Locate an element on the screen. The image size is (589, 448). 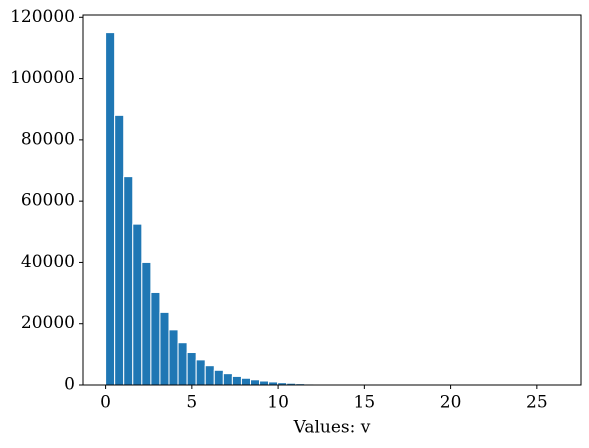
x-tick-label: 5 is located at coordinates (191, 403).